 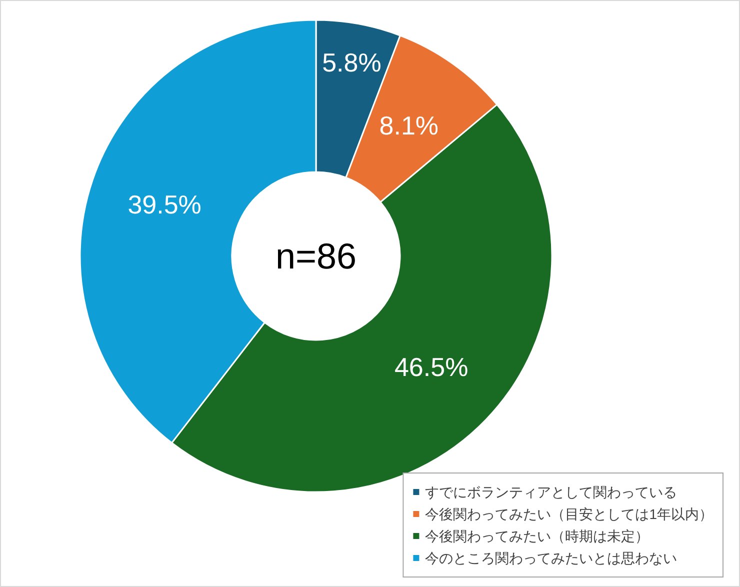 What do you see at coordinates (352, 62) in the screenshot?
I see `data-label: 5.8%` at bounding box center [352, 62].